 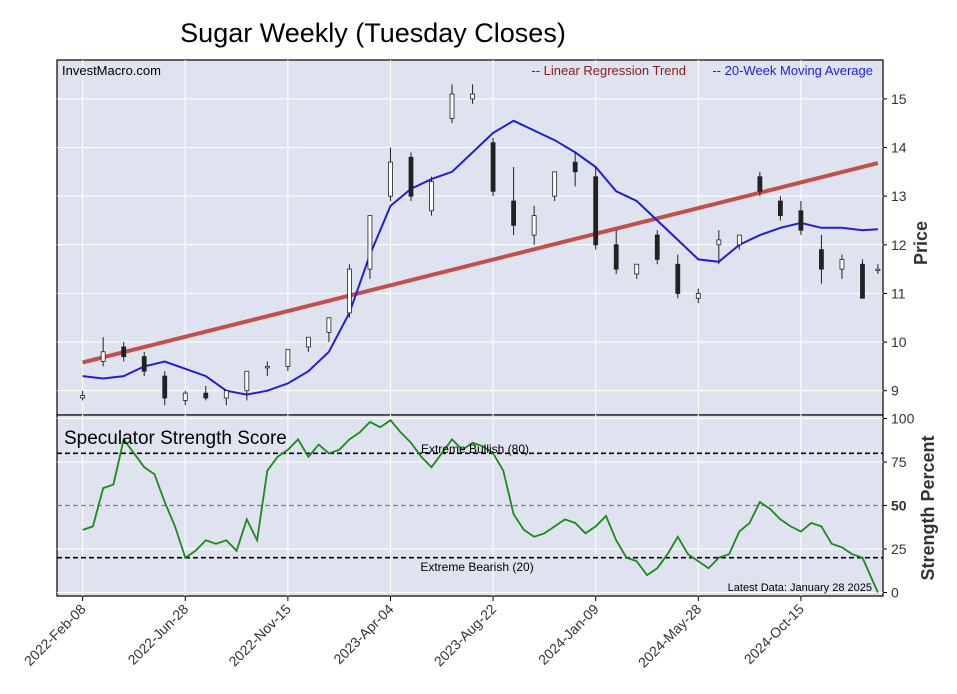 I want to click on price-tick-label: 12, so click(x=899, y=245).